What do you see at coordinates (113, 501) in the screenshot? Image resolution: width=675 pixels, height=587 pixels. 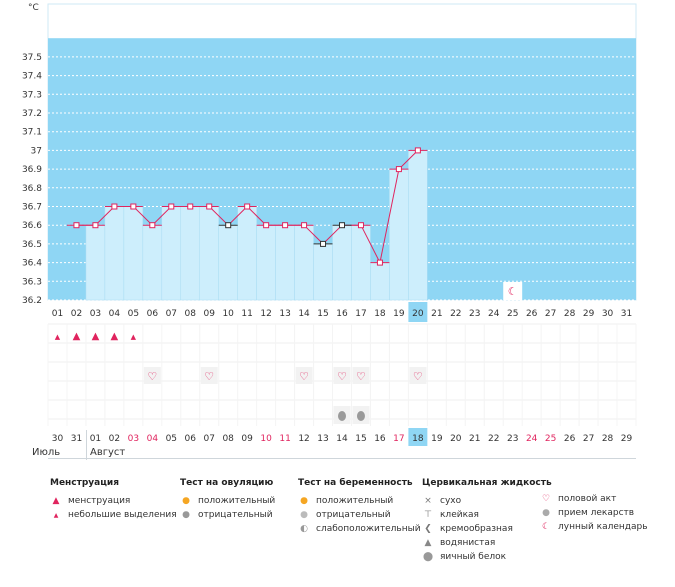 I see `legend-item: ▲ менструация` at bounding box center [113, 501].